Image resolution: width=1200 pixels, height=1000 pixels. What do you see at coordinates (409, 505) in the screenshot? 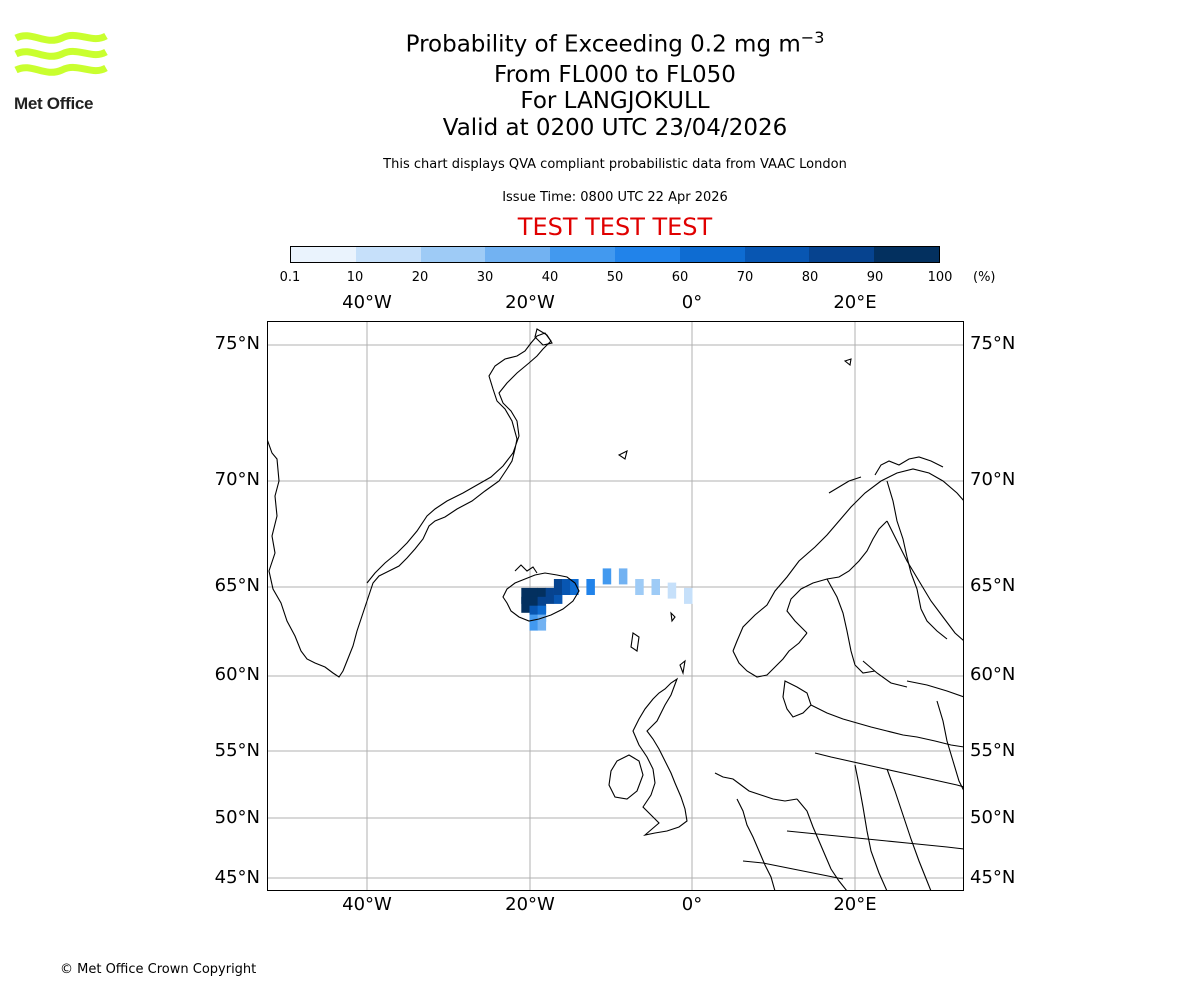
I see `greenland-coast` at bounding box center [409, 505].